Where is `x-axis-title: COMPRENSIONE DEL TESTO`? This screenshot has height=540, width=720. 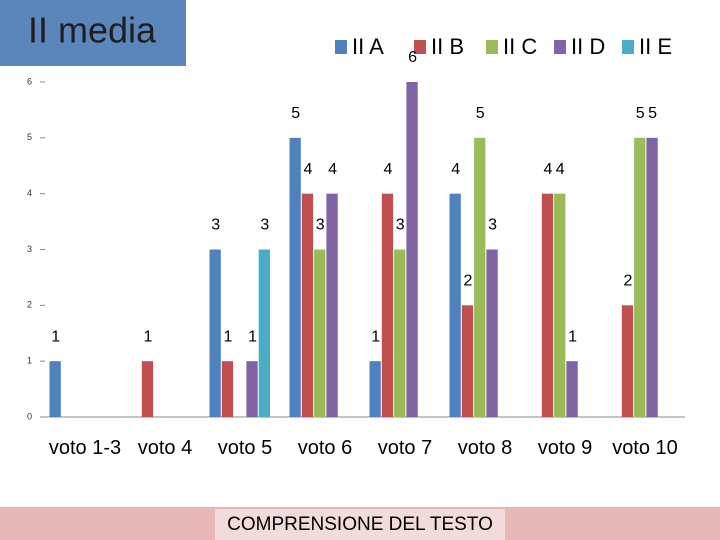
x-axis-title: COMPRENSIONE DEL TESTO is located at coordinates (360, 524).